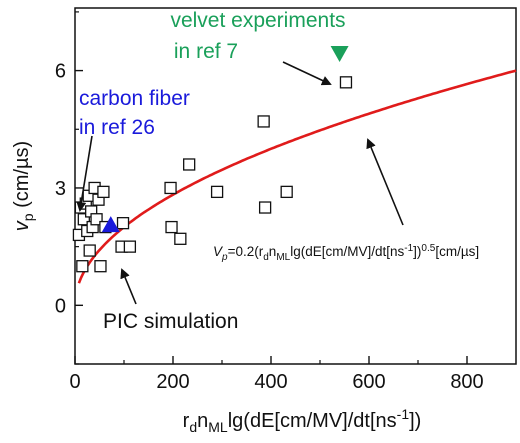  I want to click on x-axis-ticks: 0 200 400 600 800, so click(276, 374).